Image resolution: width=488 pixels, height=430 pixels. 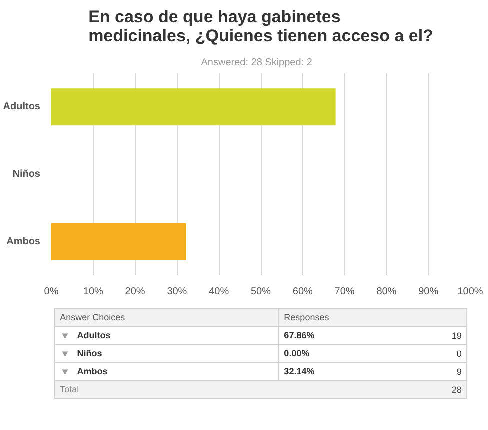 I want to click on x-tick-label: 100%, so click(x=471, y=292).